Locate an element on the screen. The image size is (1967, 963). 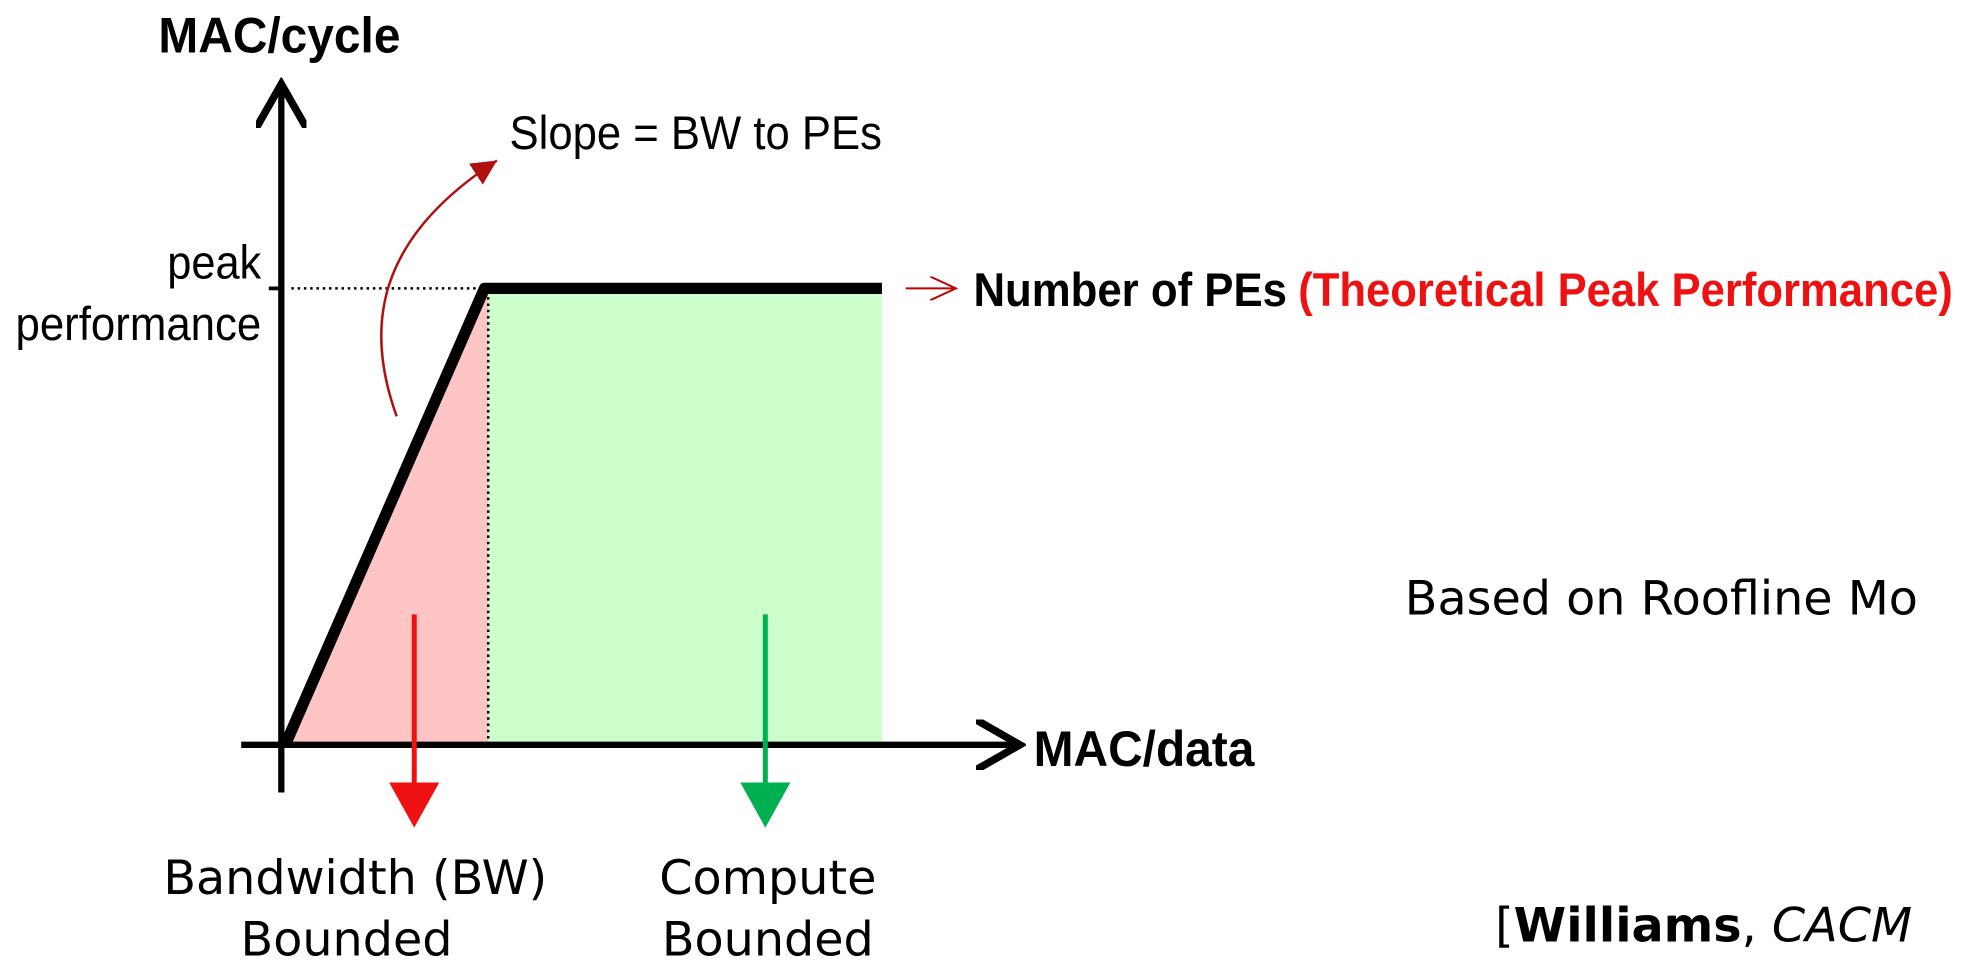
citation-author: Williams is located at coordinates (1628, 926).